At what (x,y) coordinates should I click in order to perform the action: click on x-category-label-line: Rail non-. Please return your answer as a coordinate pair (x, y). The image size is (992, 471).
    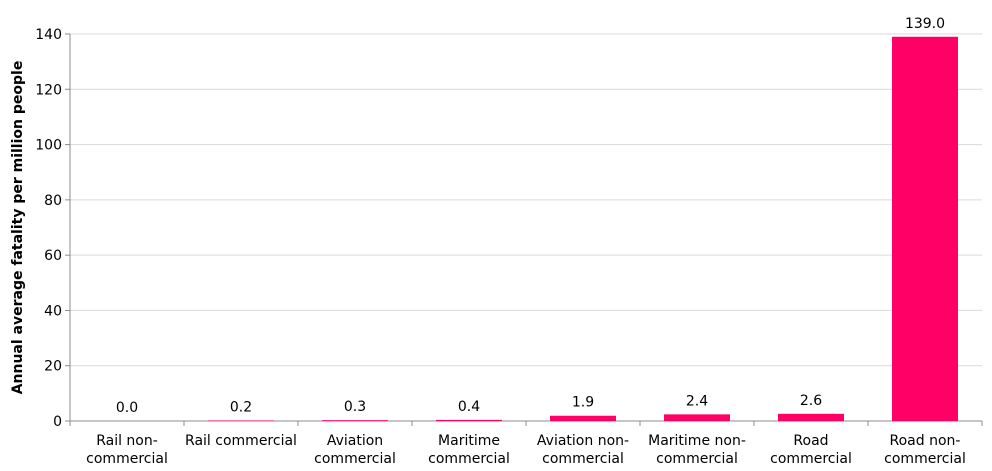
    Looking at the image, I should click on (127, 441).